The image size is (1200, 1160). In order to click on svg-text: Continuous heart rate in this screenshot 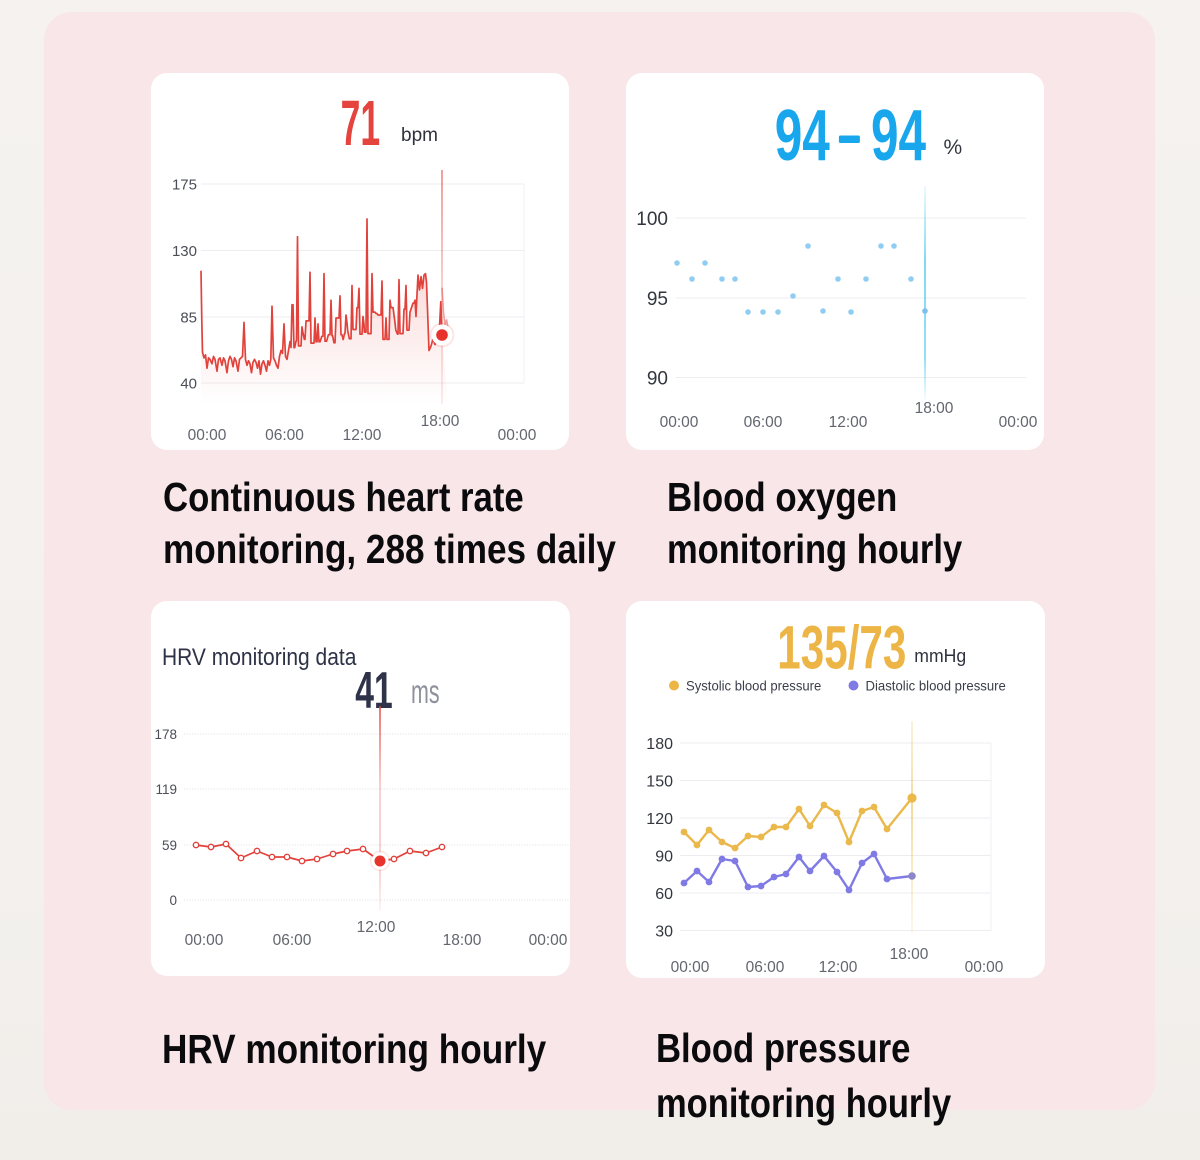, I will do `click(343, 497)`.